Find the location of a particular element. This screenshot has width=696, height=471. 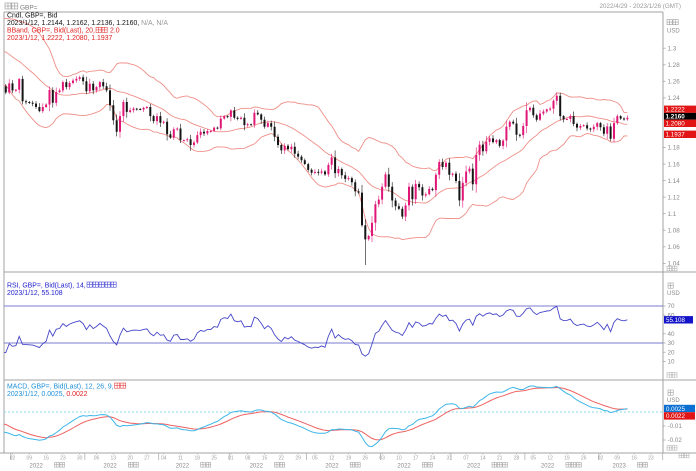

svg-text: 25 is located at coordinates (214, 459).